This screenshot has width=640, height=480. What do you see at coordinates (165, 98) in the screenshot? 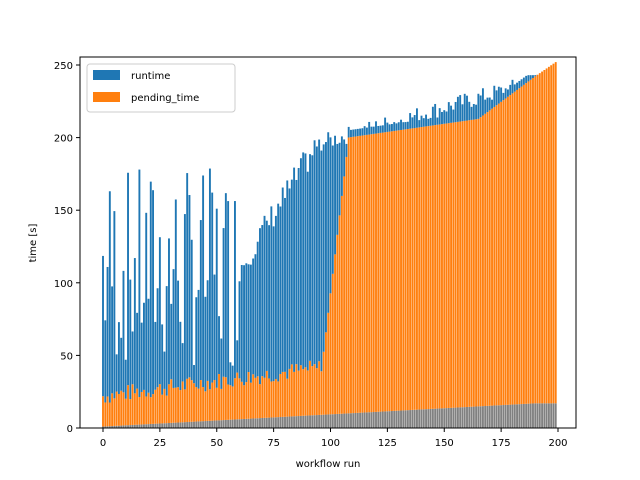
I see `legend-pending: pending_time` at bounding box center [165, 98].